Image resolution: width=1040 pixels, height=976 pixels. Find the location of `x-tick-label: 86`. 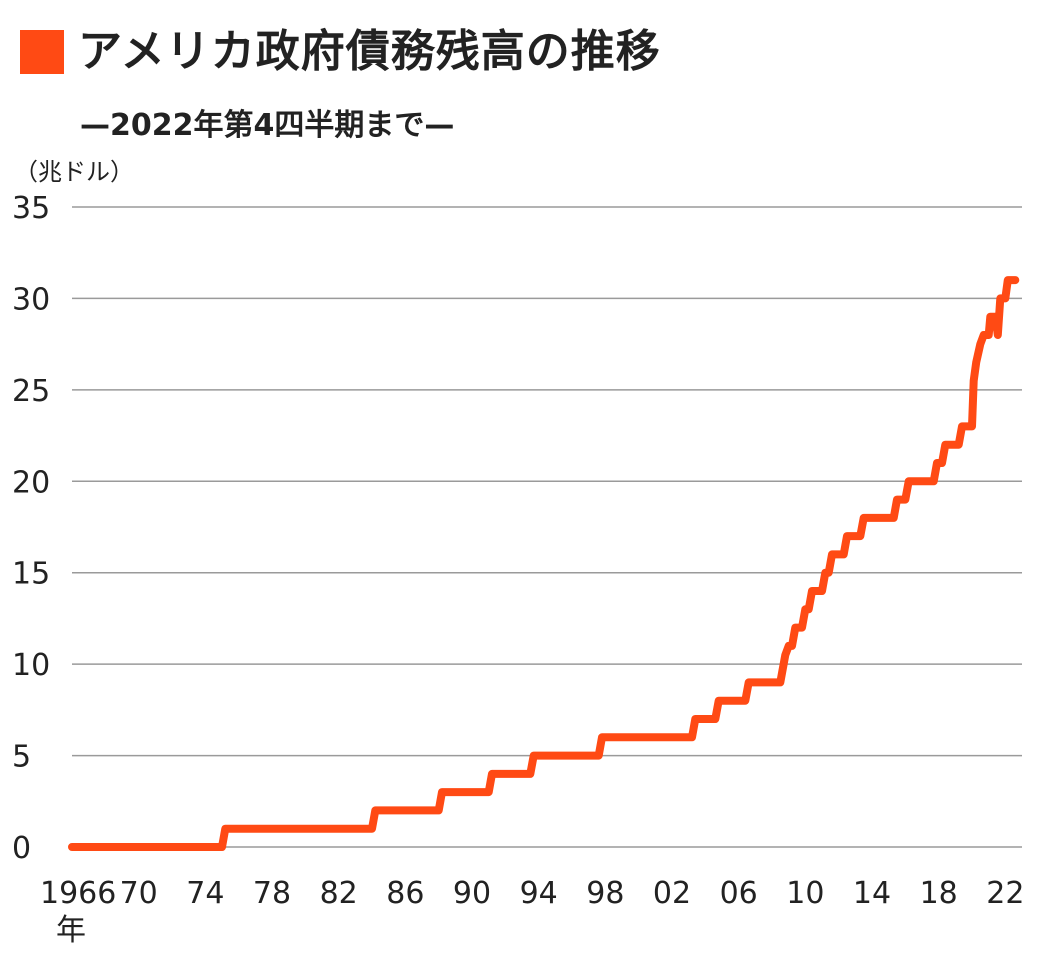

x-tick-label: 86 is located at coordinates (405, 893).